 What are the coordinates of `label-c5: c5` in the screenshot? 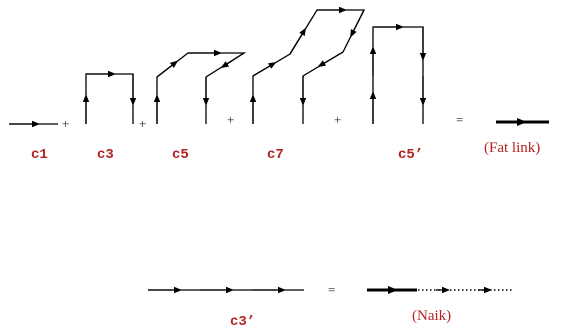 It's located at (180, 155).